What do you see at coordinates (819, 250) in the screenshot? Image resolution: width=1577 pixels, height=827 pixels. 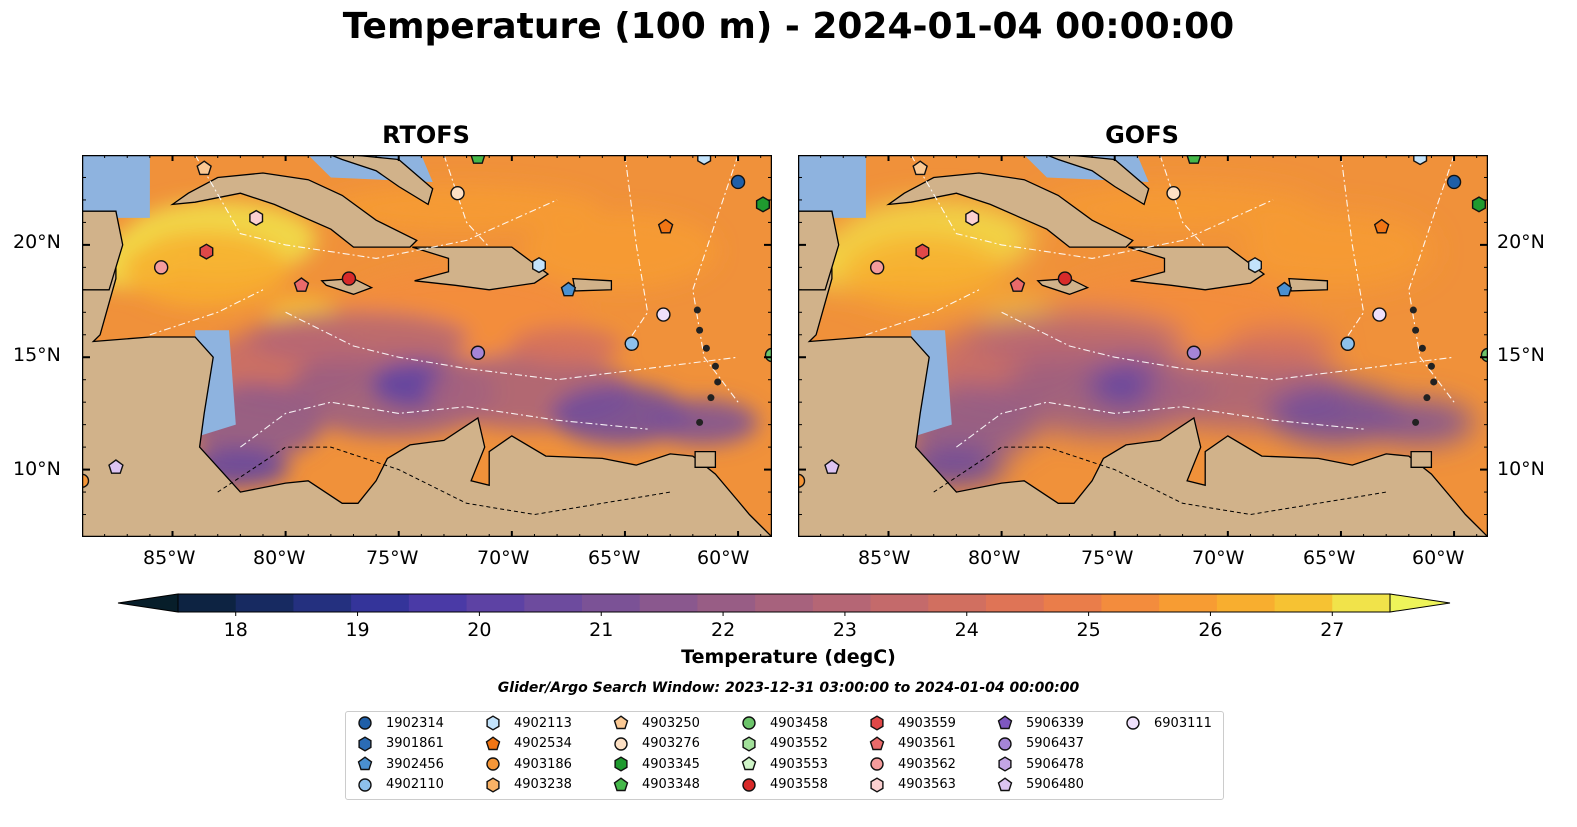 I see `land-yucatanPen` at bounding box center [819, 250].